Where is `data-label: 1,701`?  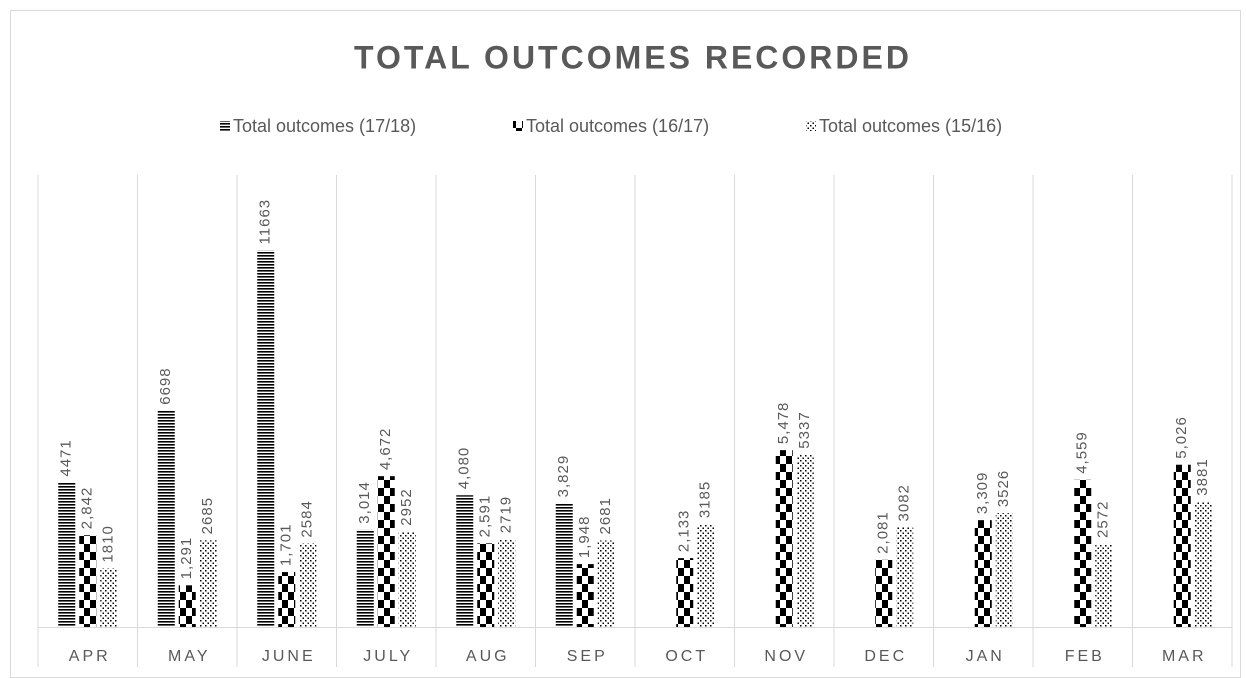
data-label: 1,701 is located at coordinates (286, 545).